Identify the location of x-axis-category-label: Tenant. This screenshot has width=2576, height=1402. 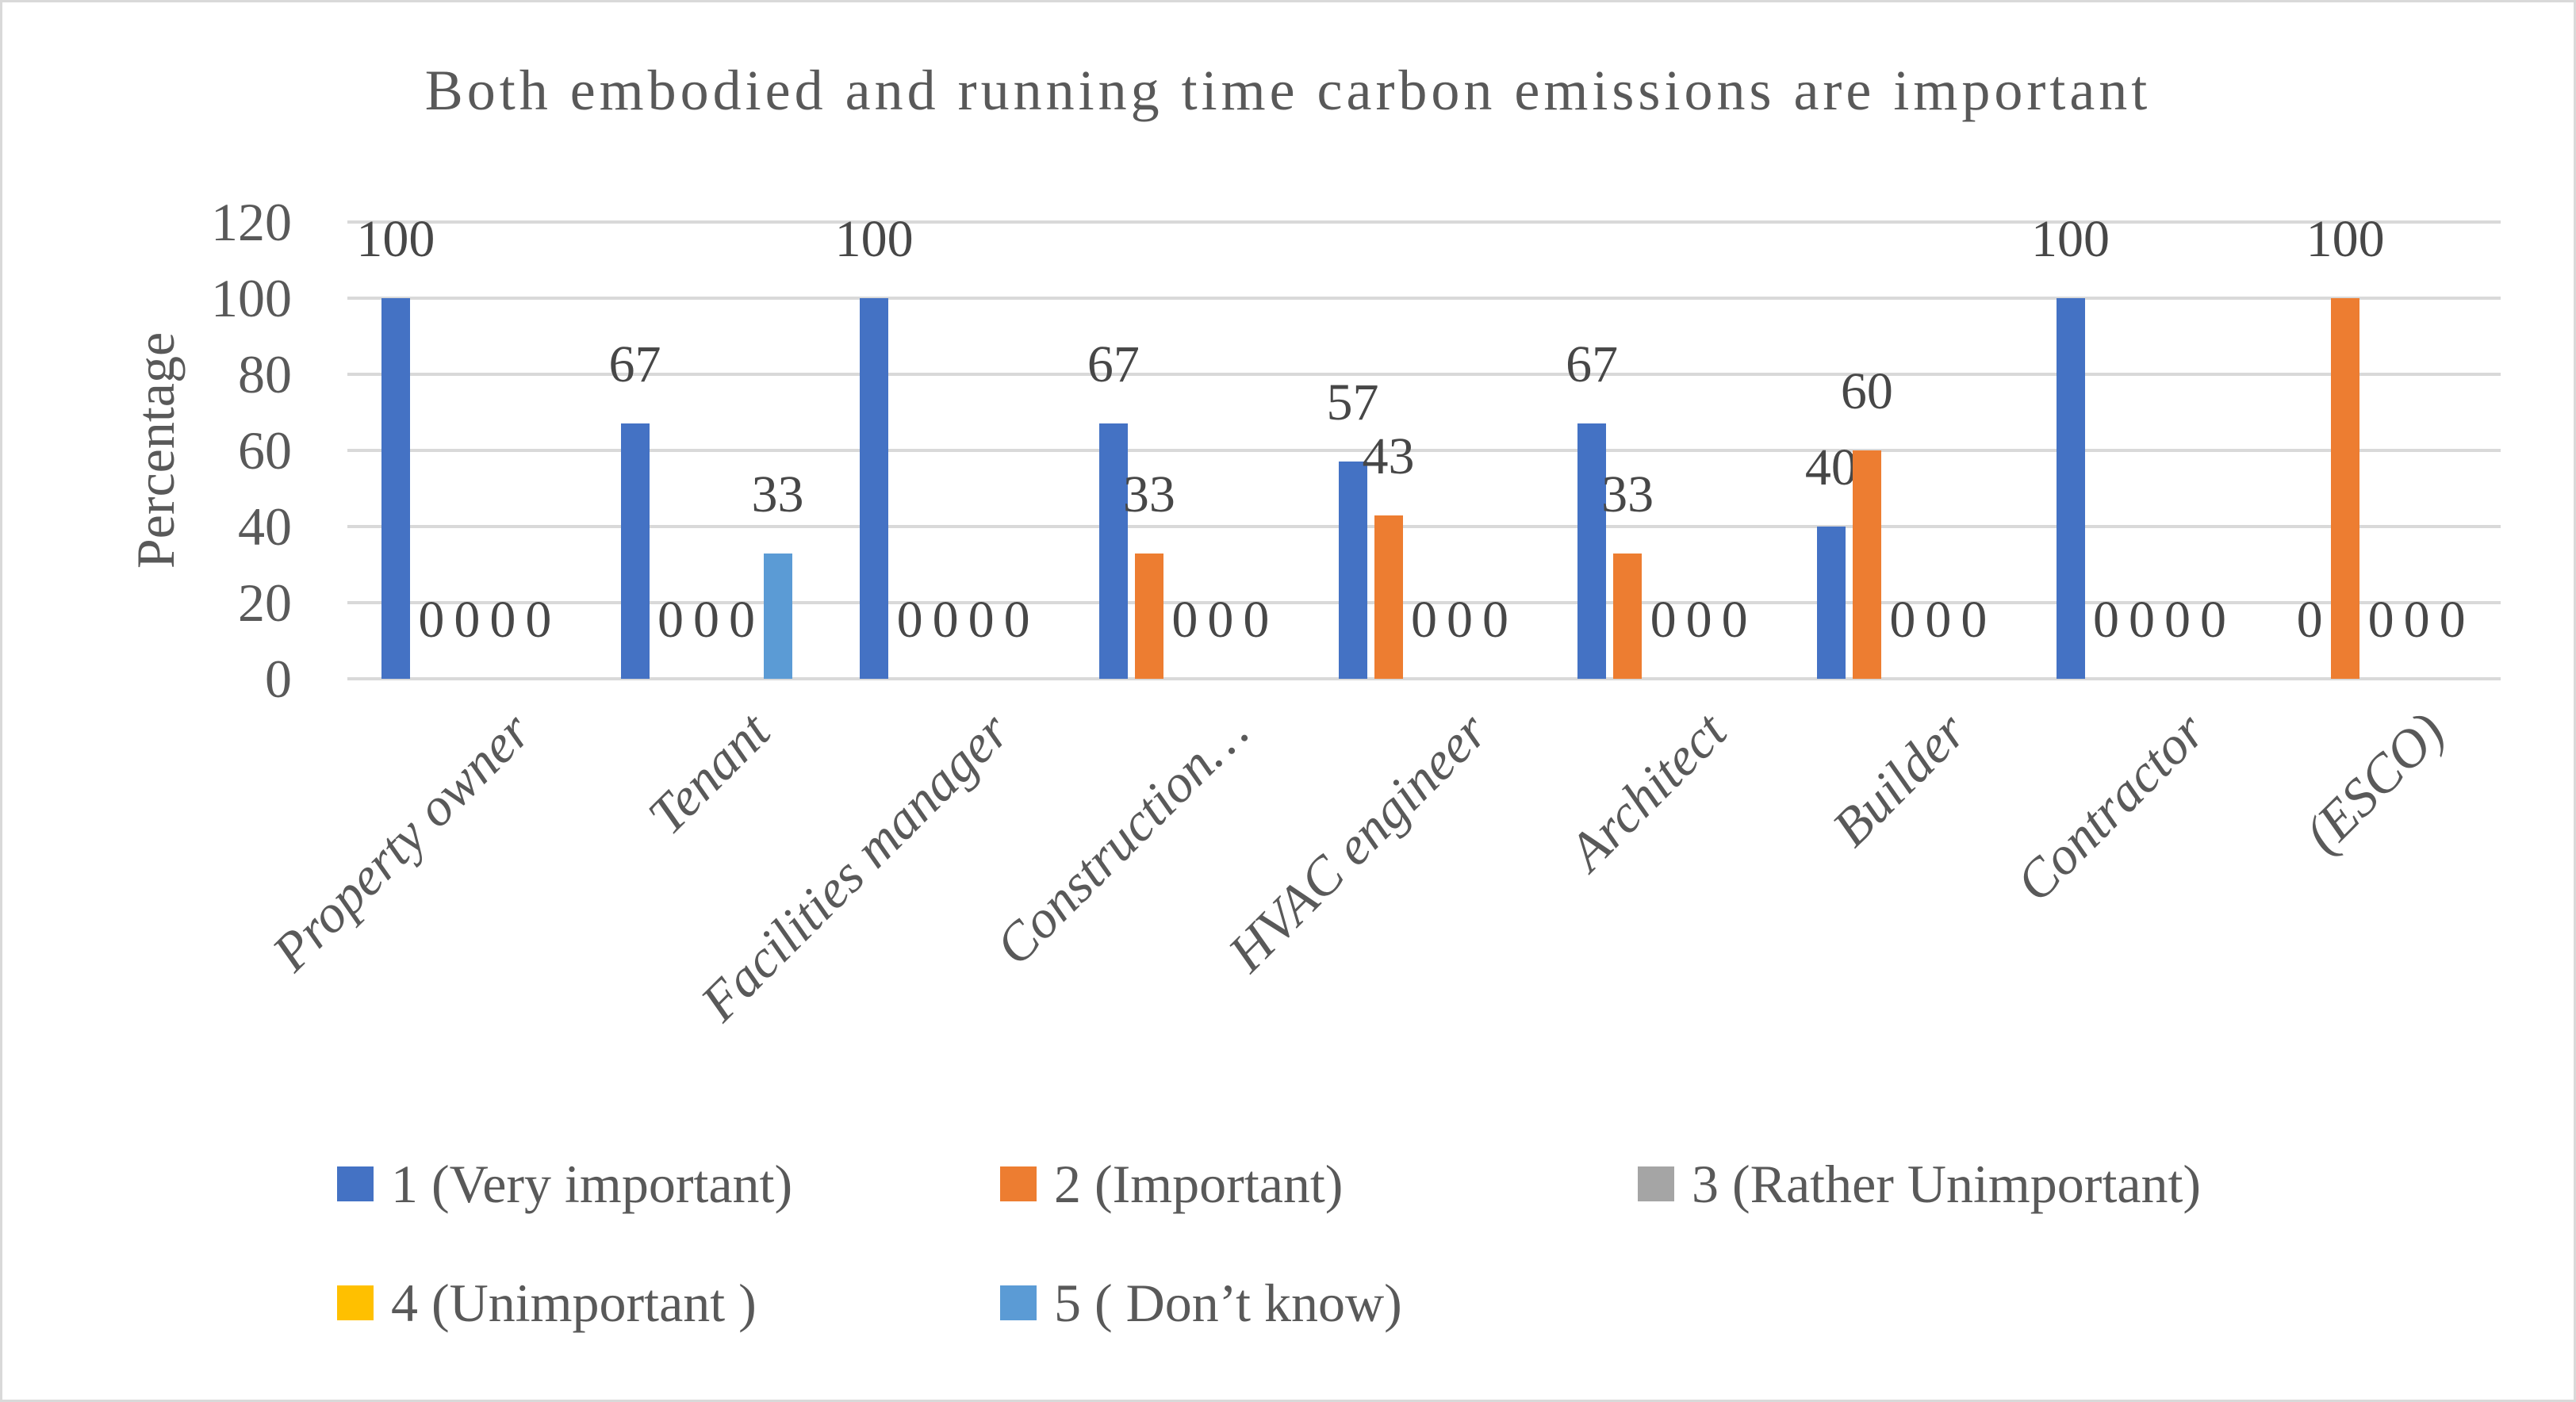
(708, 773).